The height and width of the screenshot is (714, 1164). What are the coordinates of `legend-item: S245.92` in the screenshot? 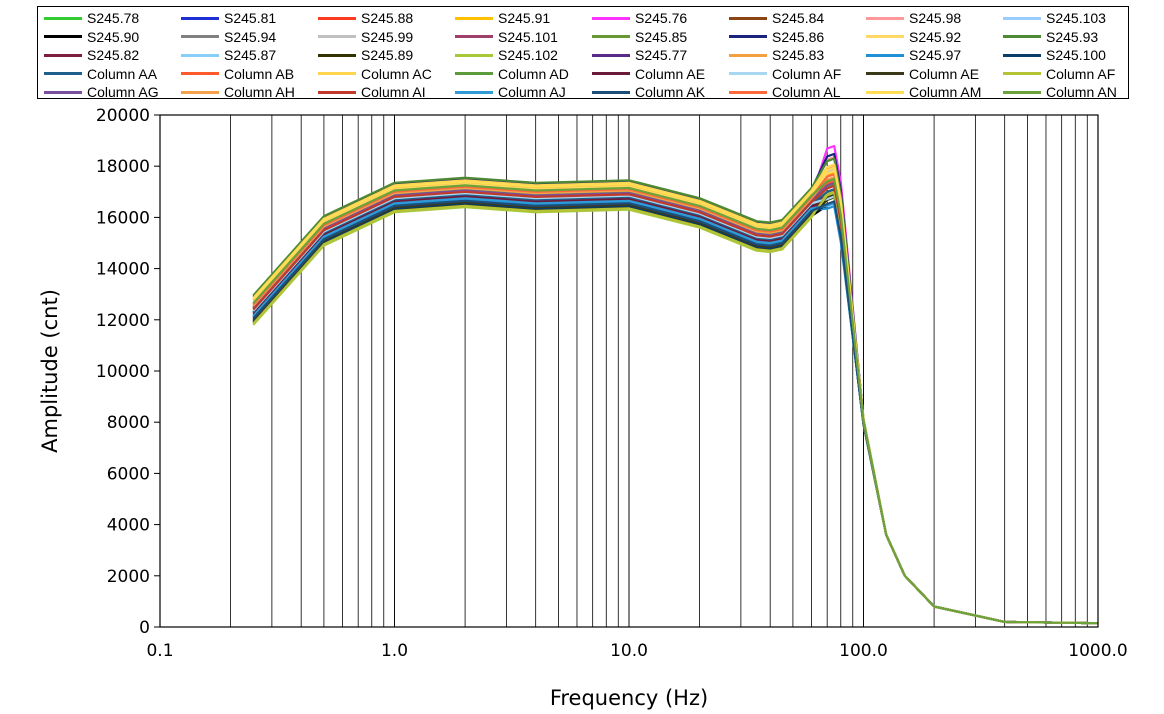 It's located at (913, 37).